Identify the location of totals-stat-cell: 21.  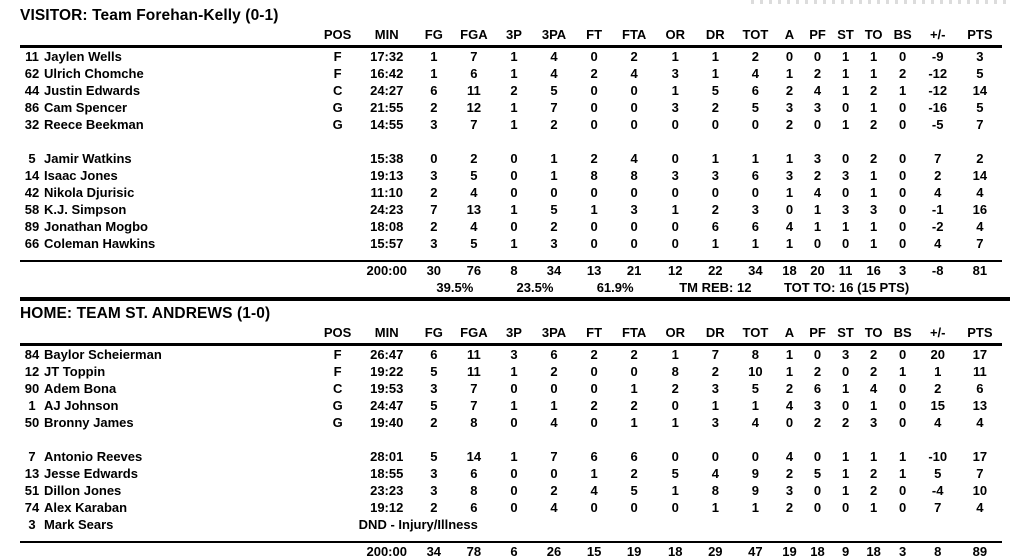
(634, 269).